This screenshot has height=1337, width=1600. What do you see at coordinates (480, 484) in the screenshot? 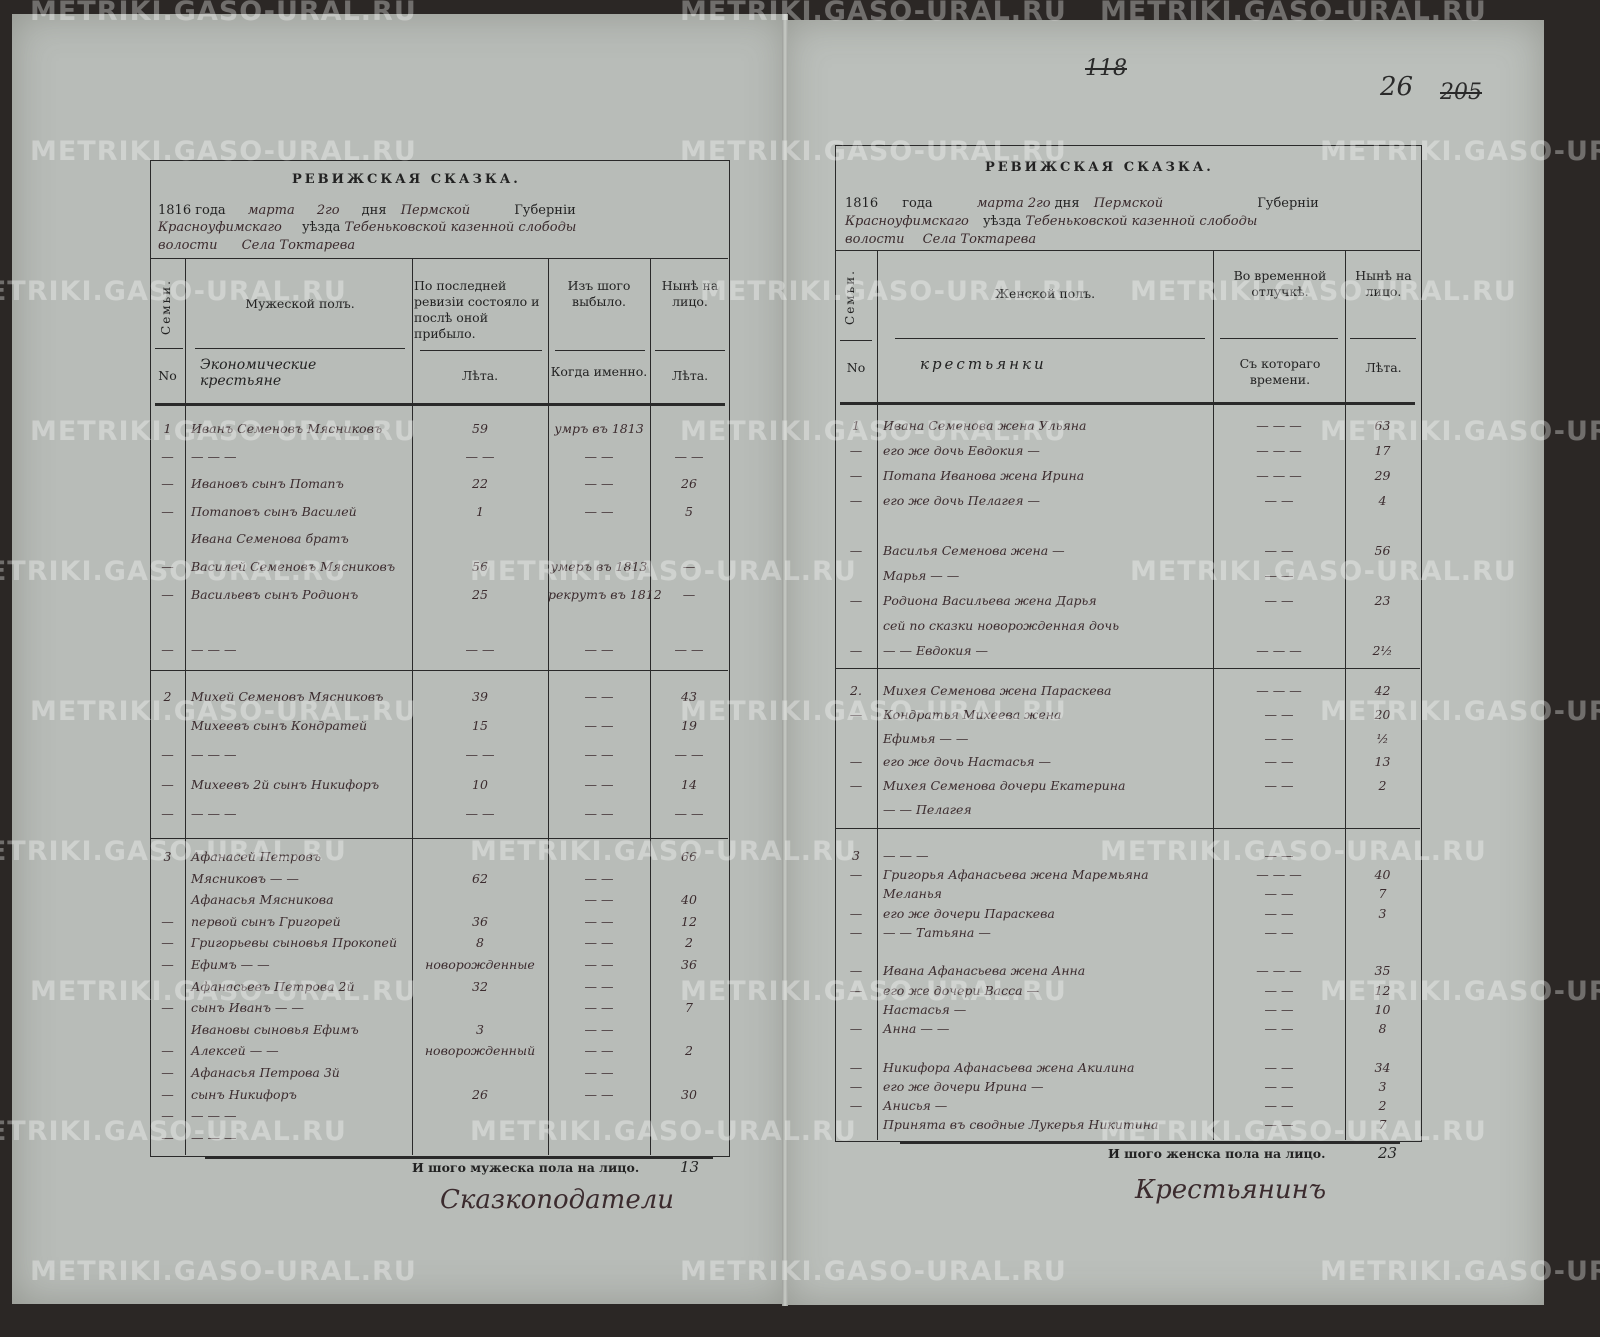
I see `prior-age: 22` at bounding box center [480, 484].